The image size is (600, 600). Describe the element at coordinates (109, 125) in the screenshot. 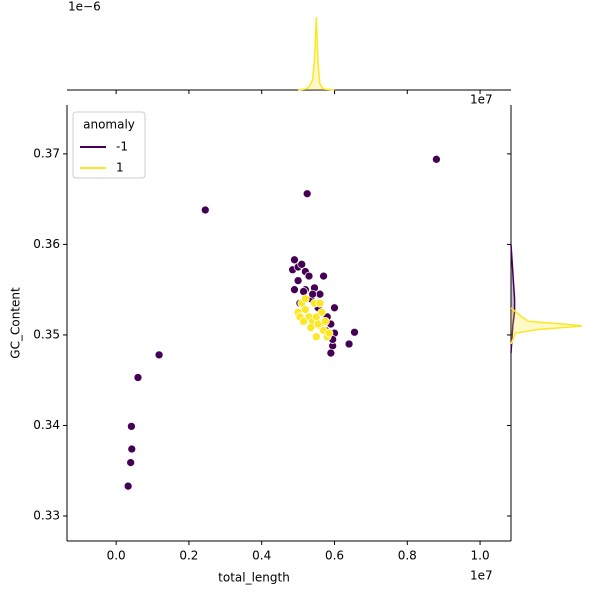

I see `legend-title: anomaly` at that location.